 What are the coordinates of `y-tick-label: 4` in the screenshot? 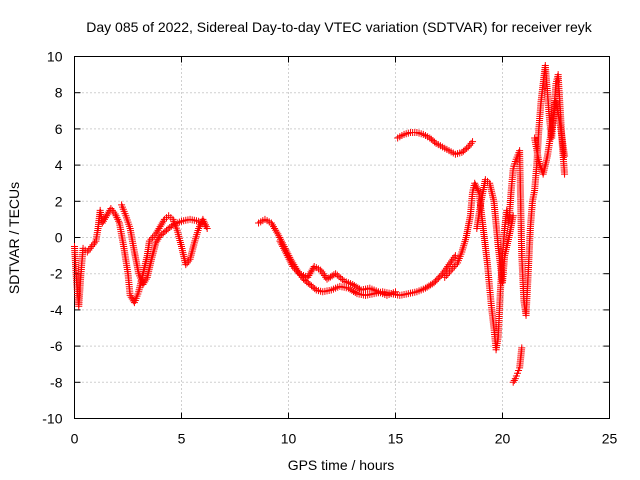 It's located at (59, 165).